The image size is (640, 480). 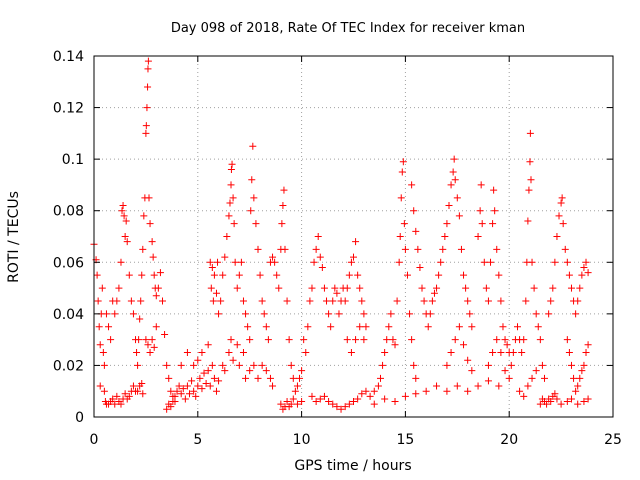 I want to click on x-tick-label: 15, so click(x=405, y=440).